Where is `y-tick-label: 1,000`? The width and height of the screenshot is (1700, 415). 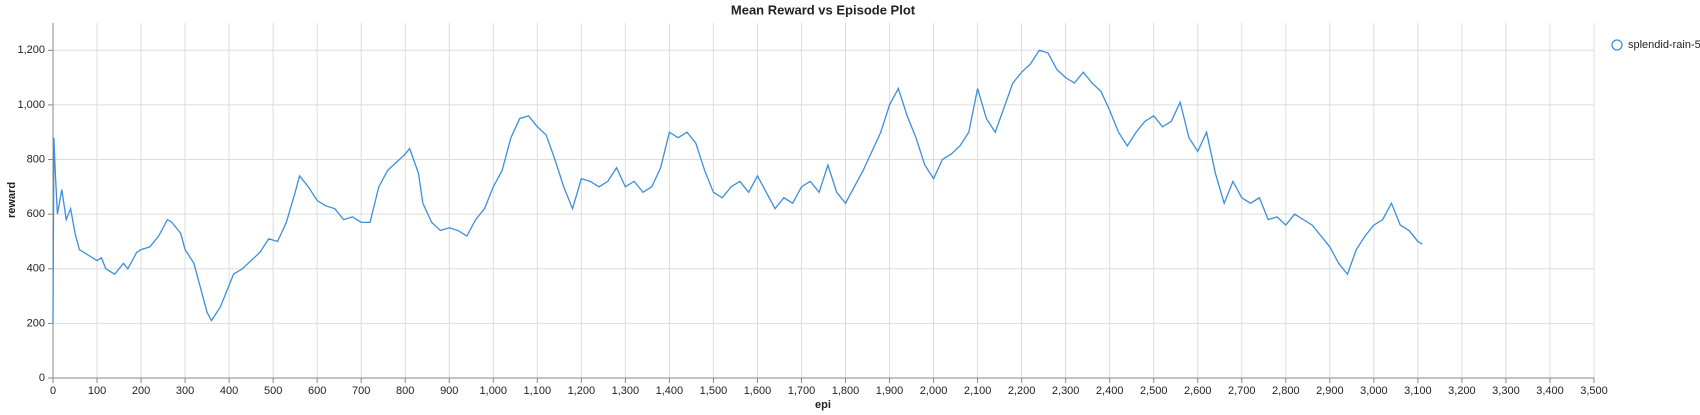 y-tick-label: 1,000 is located at coordinates (31, 105).